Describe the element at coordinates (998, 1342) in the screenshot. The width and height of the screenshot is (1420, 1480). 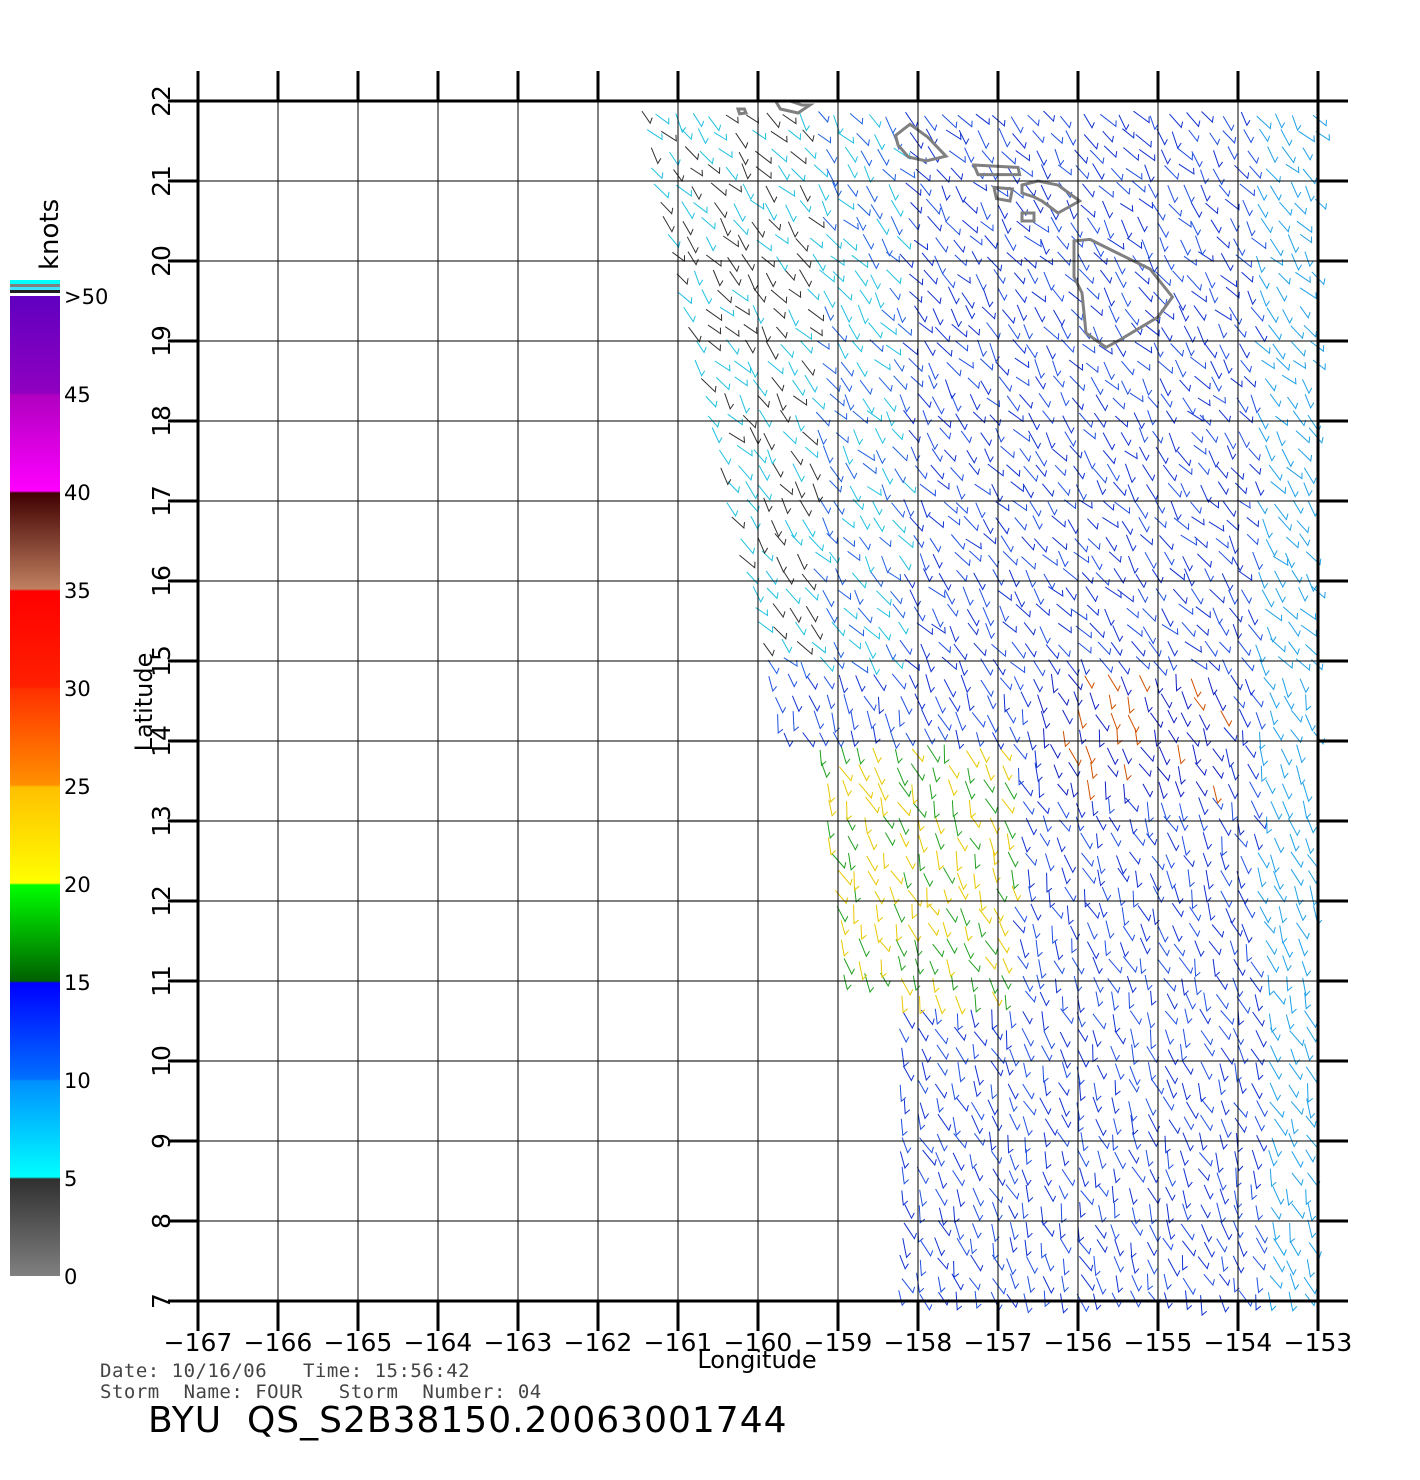
I see `x-tick-label: −157` at that location.